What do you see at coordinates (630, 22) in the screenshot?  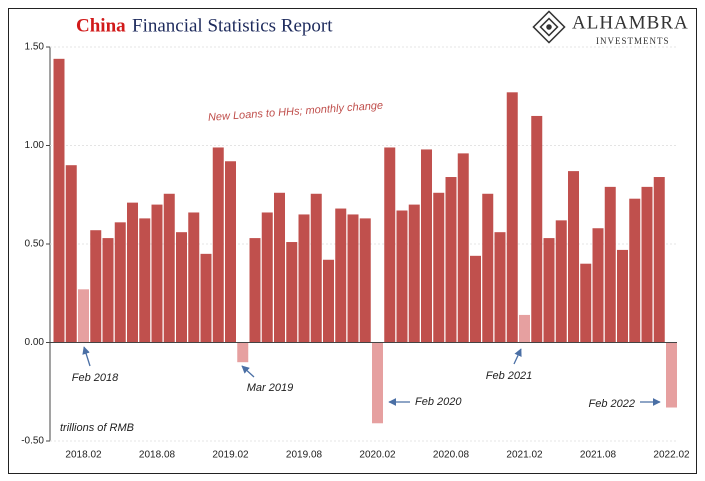 I see `logo-name: ALHAMBRA` at bounding box center [630, 22].